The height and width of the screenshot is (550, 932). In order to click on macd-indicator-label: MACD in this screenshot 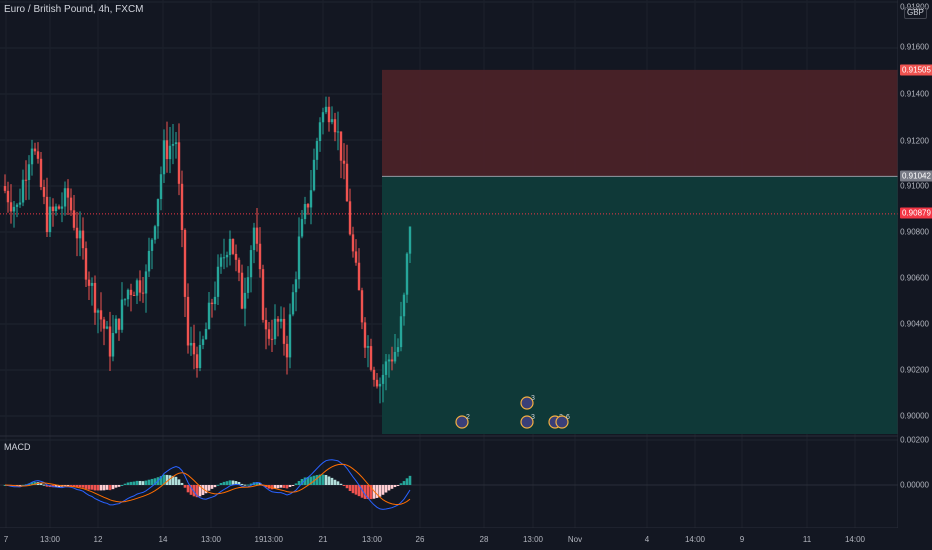, I will do `click(17, 447)`.